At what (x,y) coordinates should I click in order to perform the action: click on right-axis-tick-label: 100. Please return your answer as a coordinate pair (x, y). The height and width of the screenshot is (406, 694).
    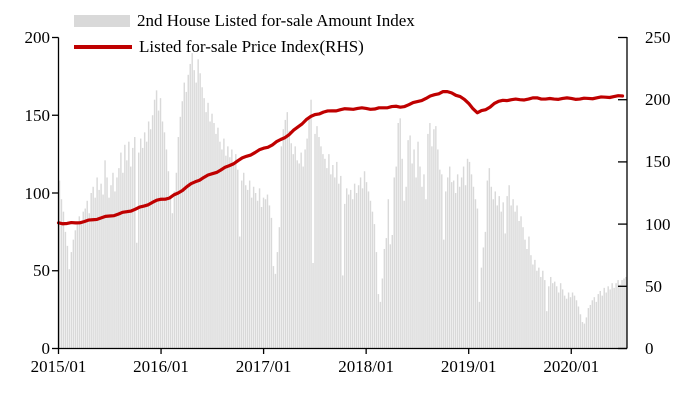
    Looking at the image, I should click on (658, 224).